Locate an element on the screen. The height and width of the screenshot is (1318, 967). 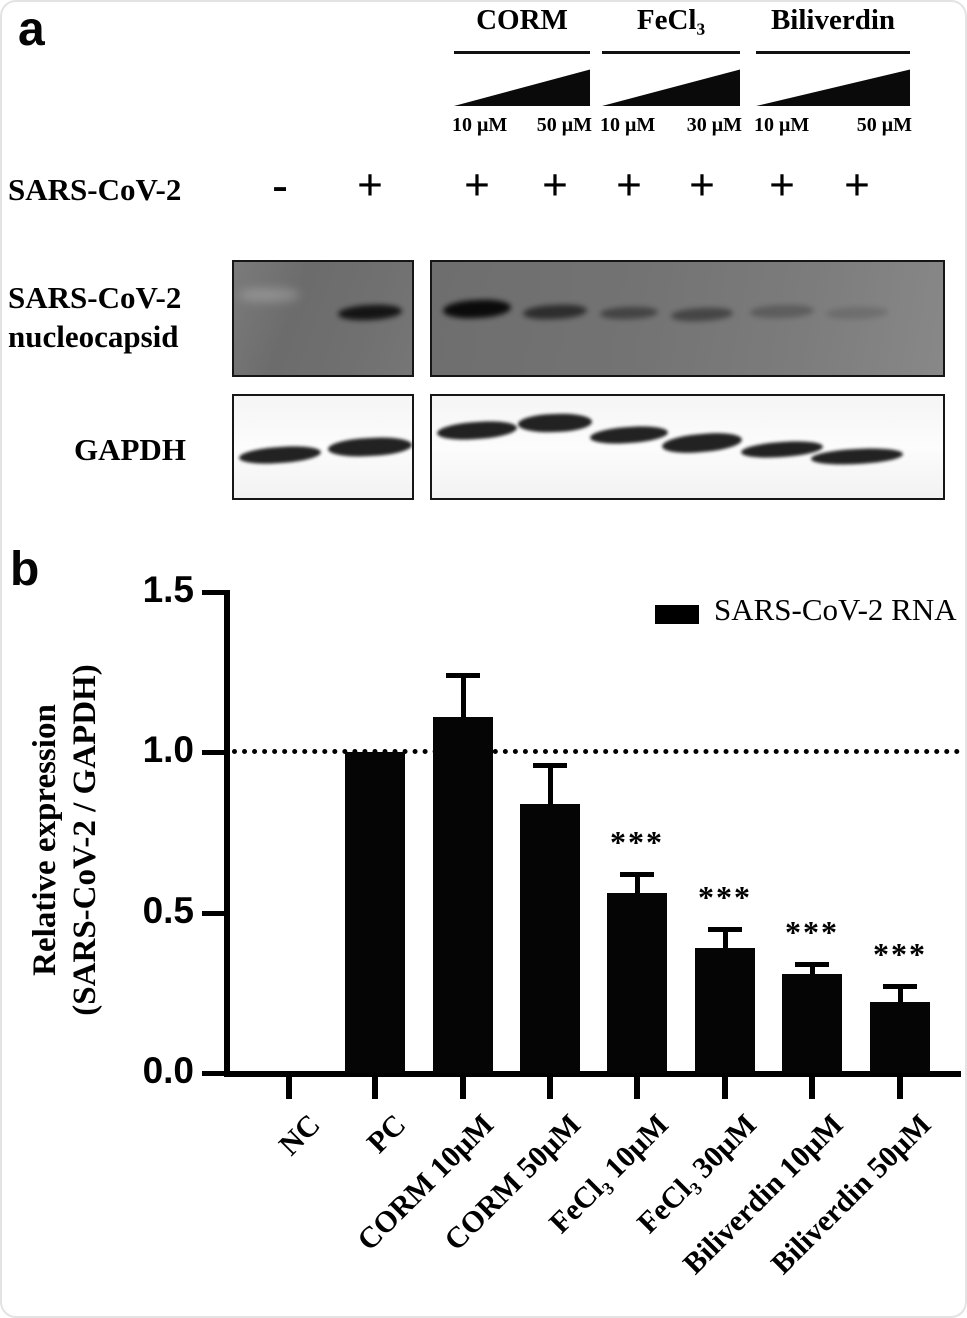
x-tick-label: NC is located at coordinates (299, 1135).